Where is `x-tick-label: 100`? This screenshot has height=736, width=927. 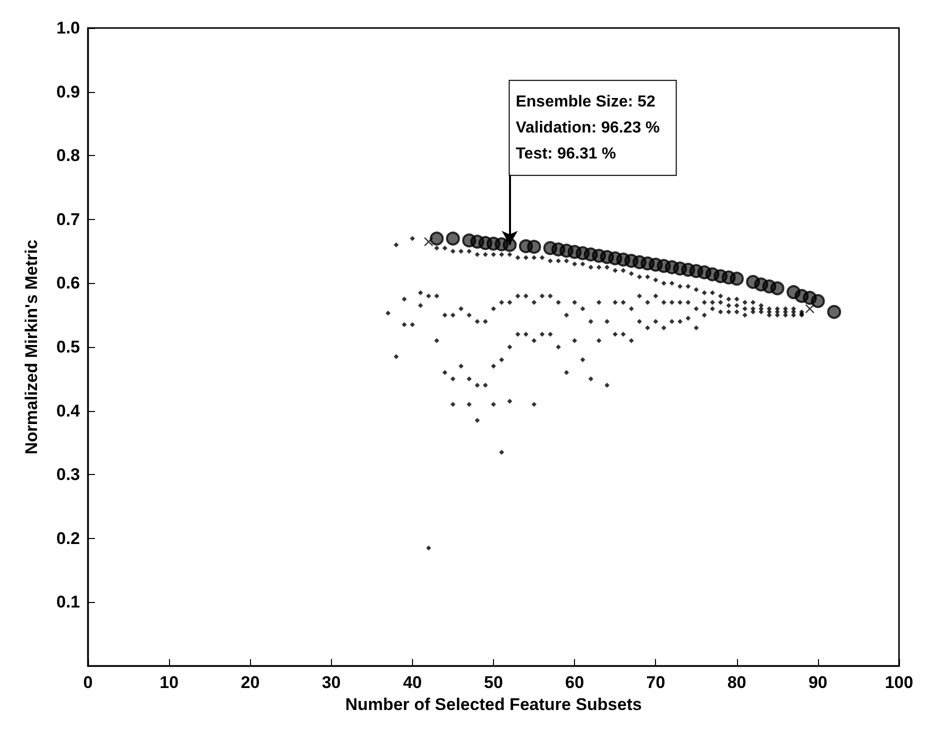
x-tick-label: 100 is located at coordinates (899, 682).